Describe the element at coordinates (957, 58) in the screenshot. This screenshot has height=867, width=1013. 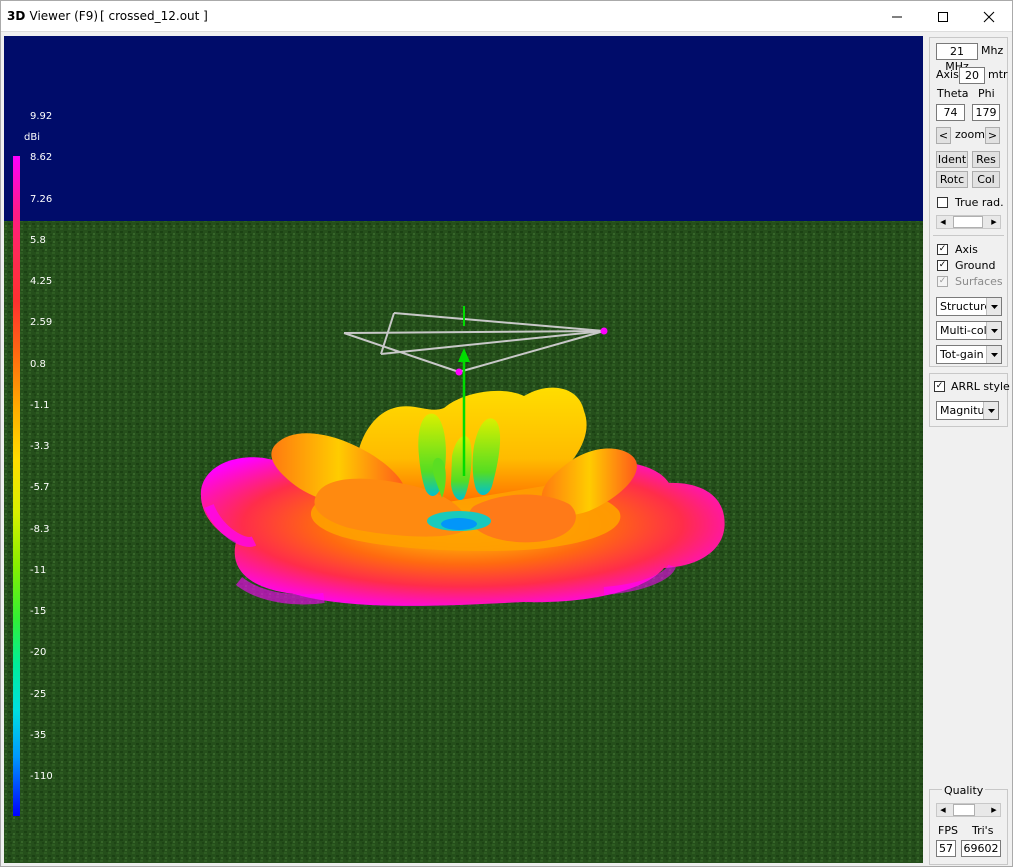
I see `frequency-field: 21 MHz` at that location.